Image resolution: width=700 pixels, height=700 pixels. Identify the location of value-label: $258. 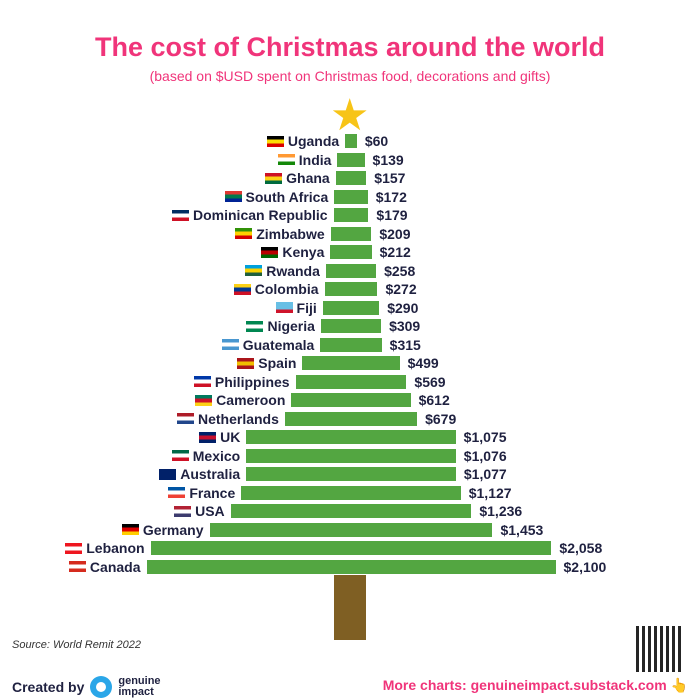
(400, 270).